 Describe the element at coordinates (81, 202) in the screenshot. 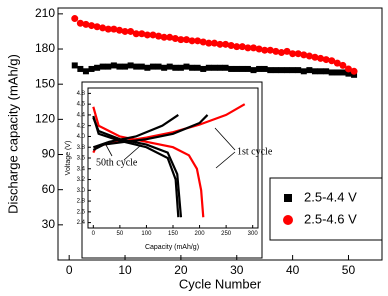

I see `y-tick-label: 2.8` at that location.